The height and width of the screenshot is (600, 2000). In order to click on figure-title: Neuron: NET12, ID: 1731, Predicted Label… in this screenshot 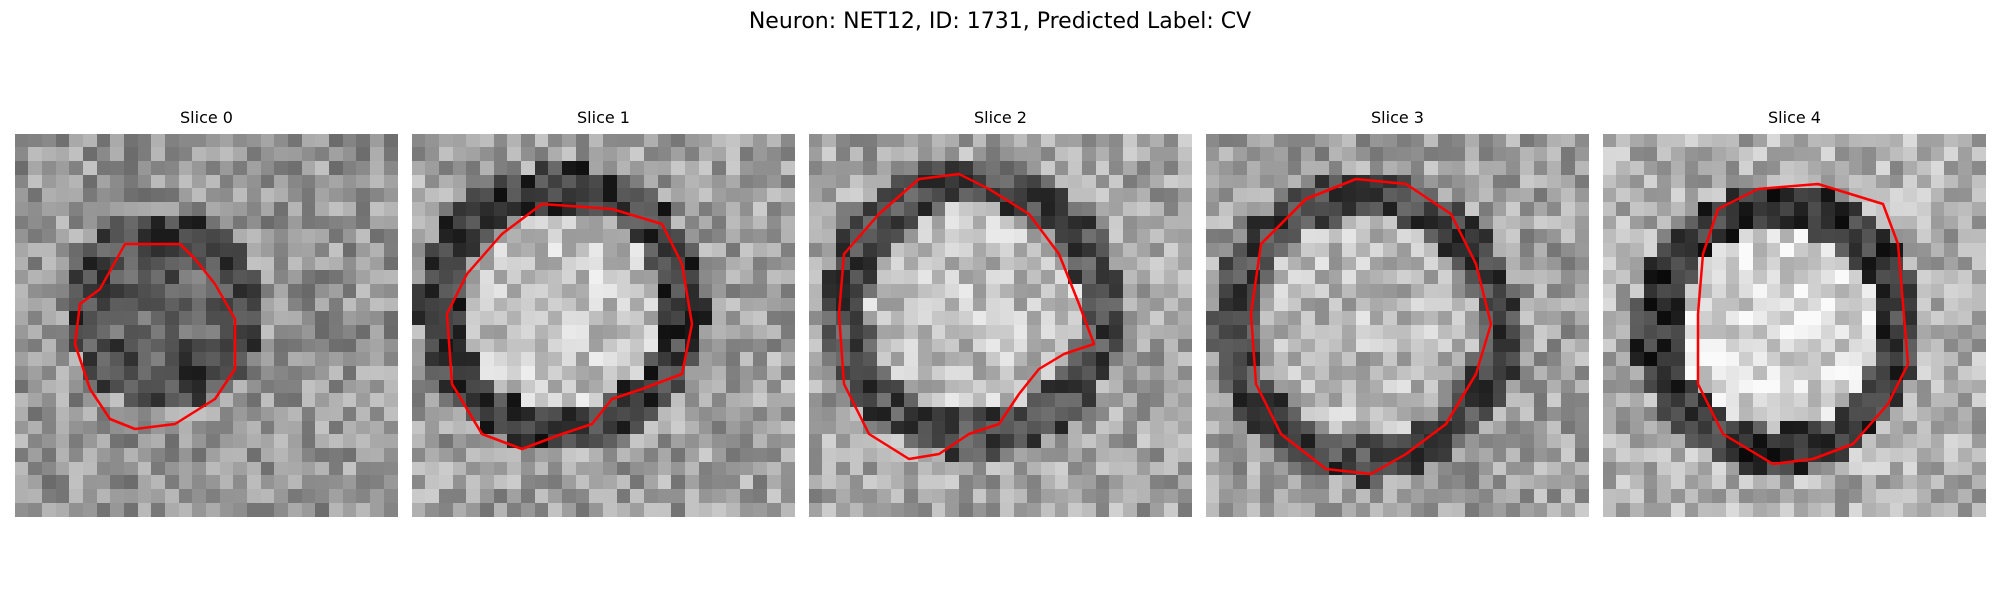, I will do `click(1000, 21)`.